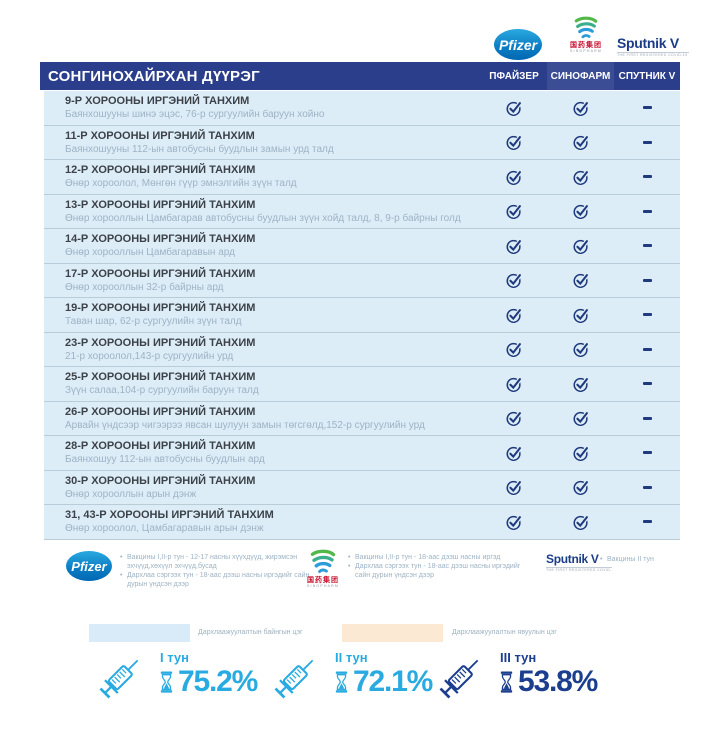  What do you see at coordinates (144, 287) in the screenshot?
I see `row-location: Өнөр хорооллын 32-р байрны ард` at bounding box center [144, 287].